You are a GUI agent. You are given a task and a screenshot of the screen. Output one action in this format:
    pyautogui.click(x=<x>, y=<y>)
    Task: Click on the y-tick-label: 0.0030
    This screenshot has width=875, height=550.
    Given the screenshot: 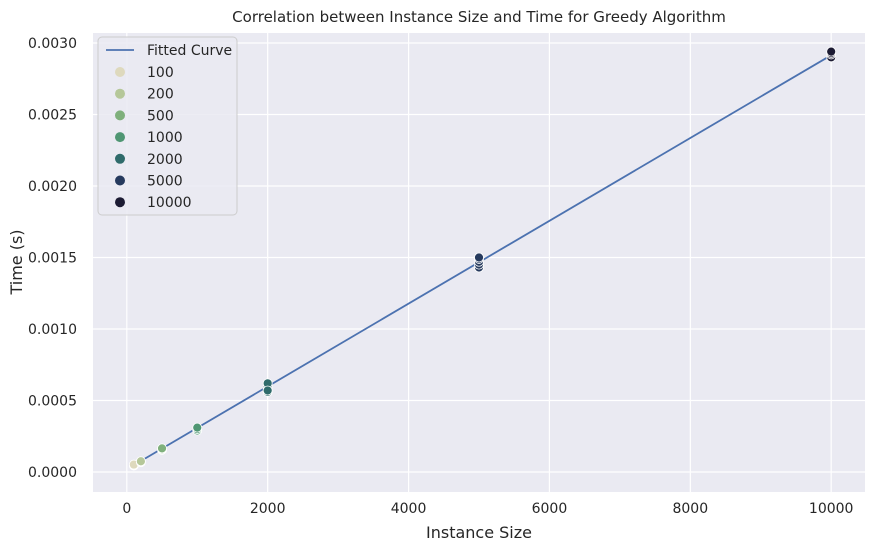 What is the action you would take?
    pyautogui.click(x=52, y=44)
    